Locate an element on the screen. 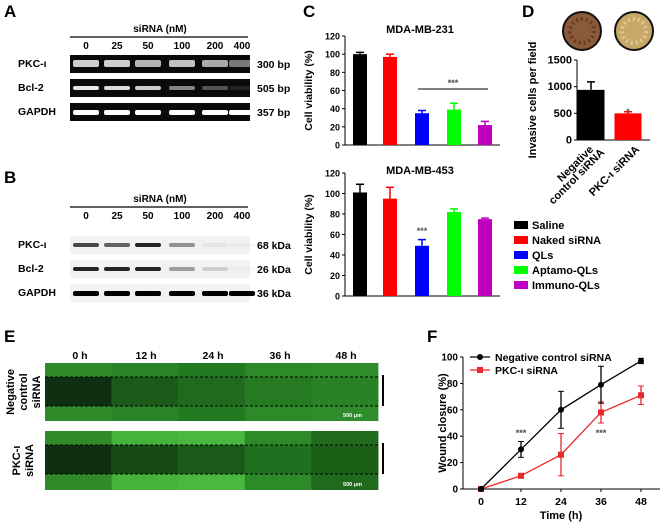 This screenshot has height=527, width=665. y-tick-label: 1500 is located at coordinates (560, 61).